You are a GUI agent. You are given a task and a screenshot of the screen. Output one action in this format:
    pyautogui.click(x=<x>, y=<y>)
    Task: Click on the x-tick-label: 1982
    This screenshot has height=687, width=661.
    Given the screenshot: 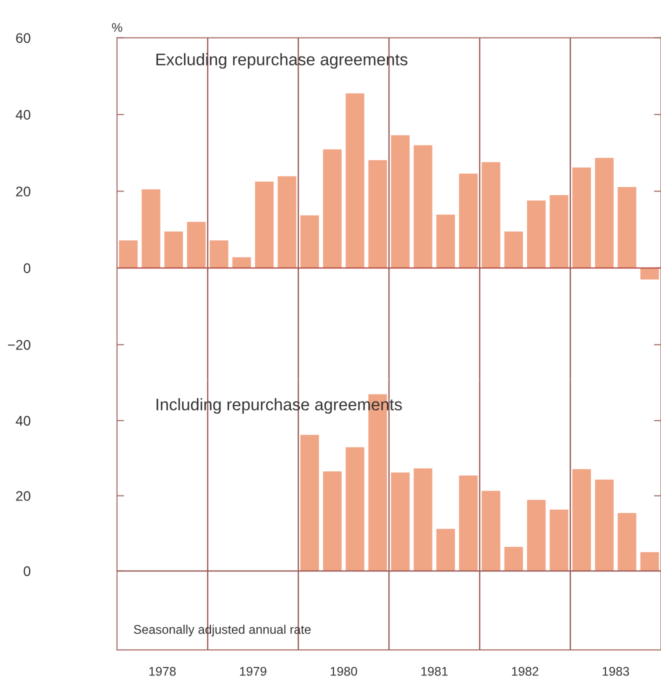 What is the action you would take?
    pyautogui.click(x=525, y=671)
    